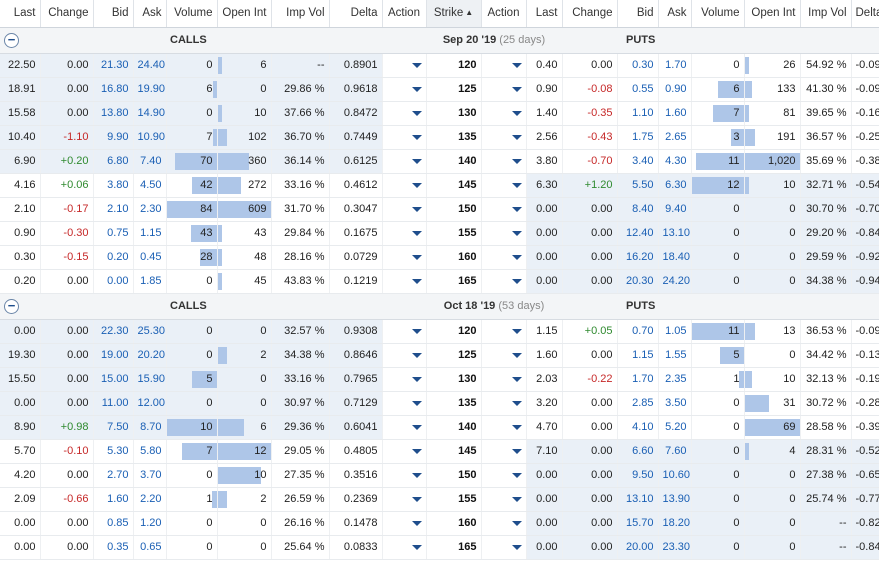  Describe the element at coordinates (675, 331) in the screenshot. I see `put-ask: 1.05` at that location.